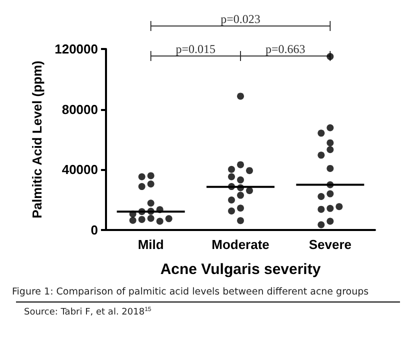 Image resolution: width=409 pixels, height=338 pixels. Describe the element at coordinates (80, 170) in the screenshot. I see `y-tick-label: 40000` at that location.